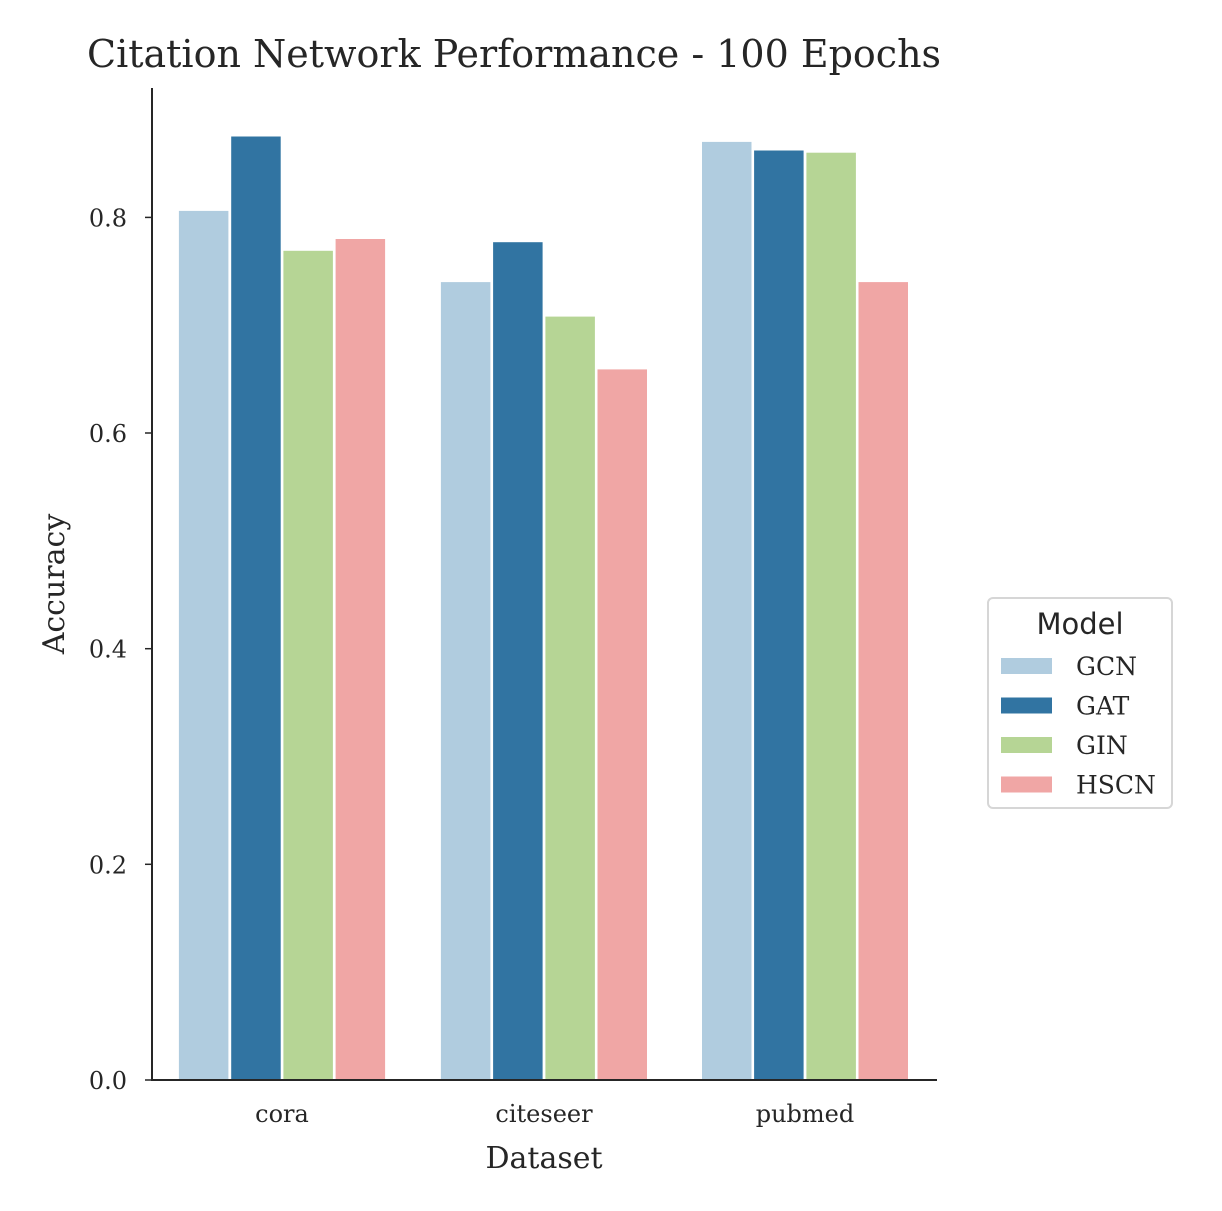 The height and width of the screenshot is (1211, 1222). I want to click on legend-items: GCN GAT GIN HSCN, so click(1078, 726).